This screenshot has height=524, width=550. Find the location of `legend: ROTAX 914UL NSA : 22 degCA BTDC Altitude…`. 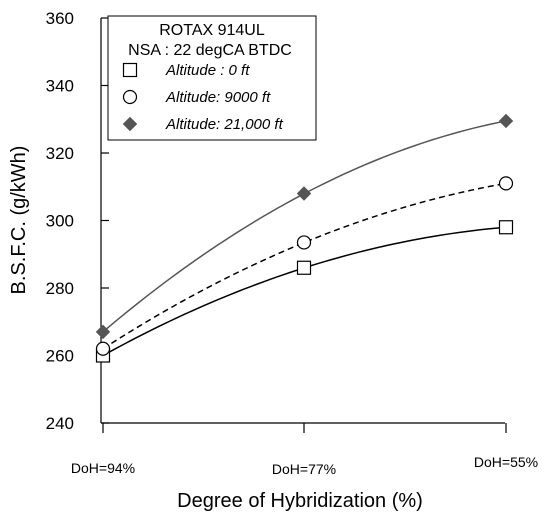

legend: ROTAX 914UL NSA : 22 degCA BTDC Altitude… is located at coordinates (212, 78).